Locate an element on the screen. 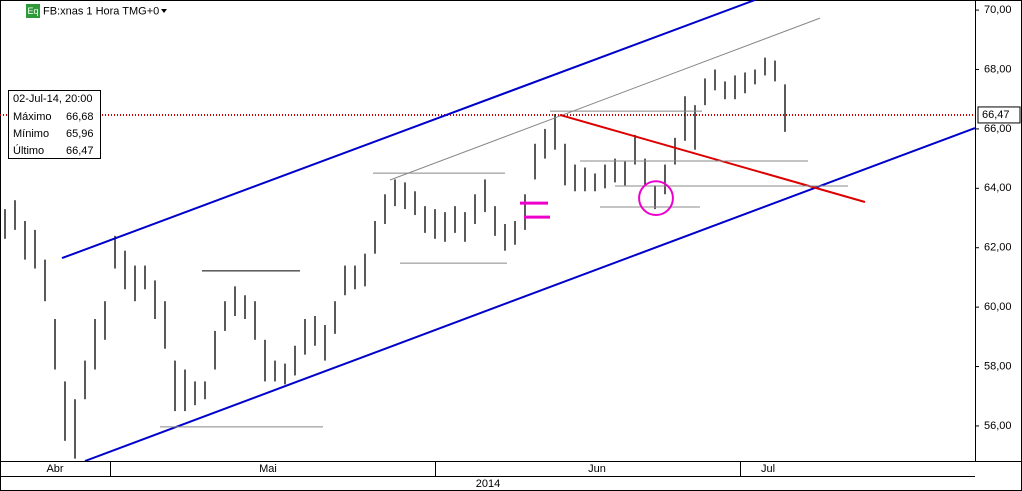 The width and height of the screenshot is (1022, 491). info-box is located at coordinates (54, 124).